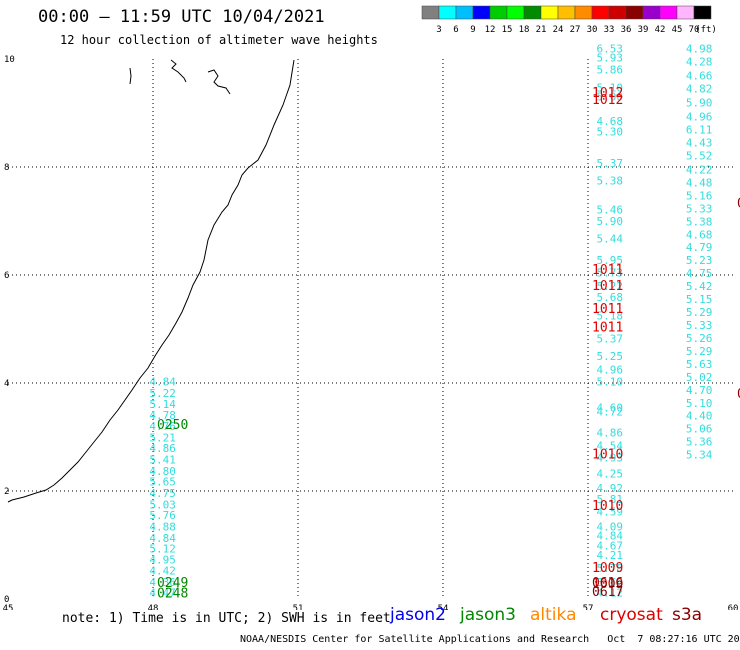  I want to click on swh-label: 4.22, so click(699, 169).